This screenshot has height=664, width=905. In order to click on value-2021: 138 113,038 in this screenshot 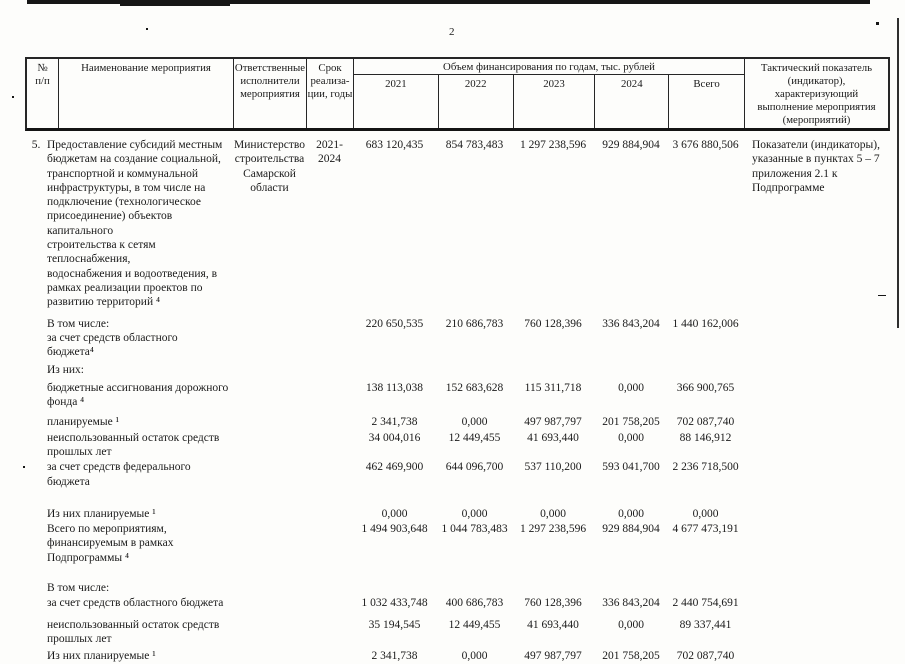, I will do `click(394, 387)`.